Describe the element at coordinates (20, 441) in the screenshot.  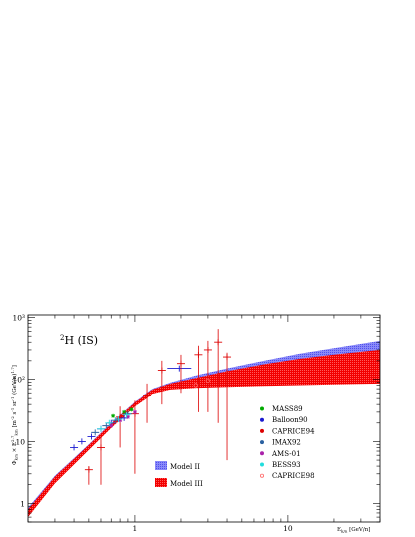
I see `y-tick-label: 10` at that location.